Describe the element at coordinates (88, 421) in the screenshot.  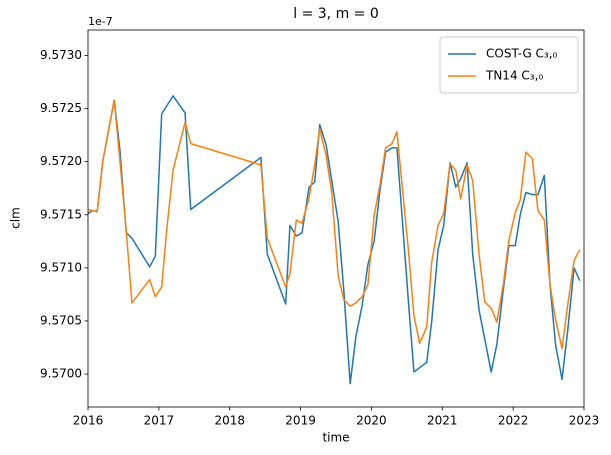
I see `x-tick-label: 2016` at that location.